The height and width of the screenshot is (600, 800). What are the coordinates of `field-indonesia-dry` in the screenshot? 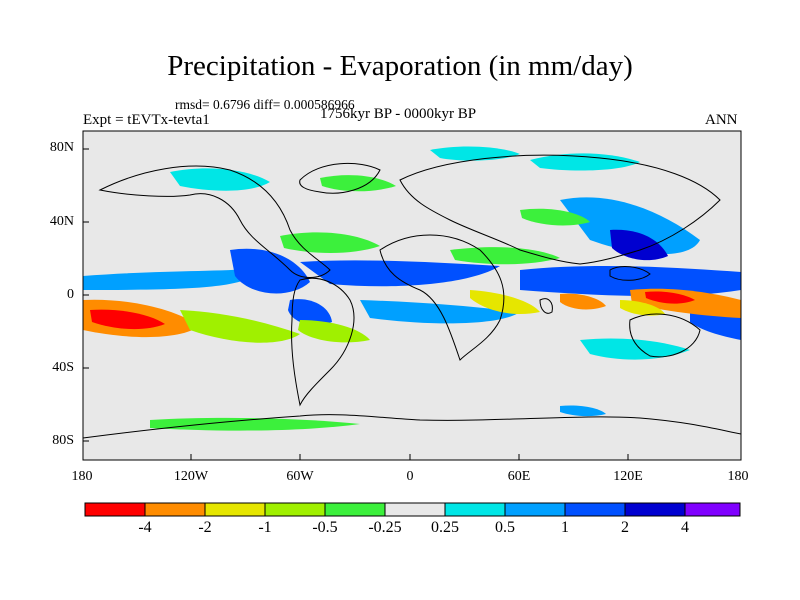 It's located at (642, 308).